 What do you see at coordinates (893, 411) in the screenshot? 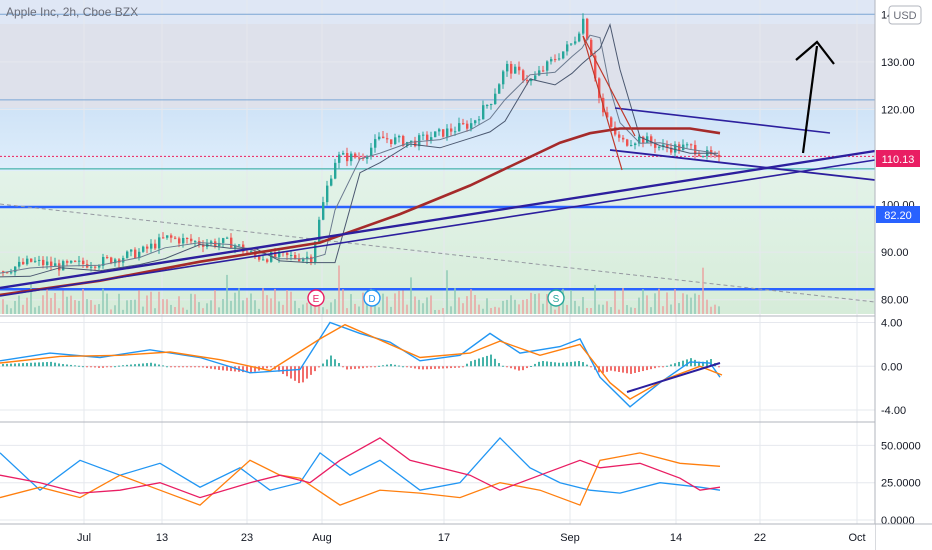
I see `y-tick-label: -4.00` at bounding box center [893, 411].